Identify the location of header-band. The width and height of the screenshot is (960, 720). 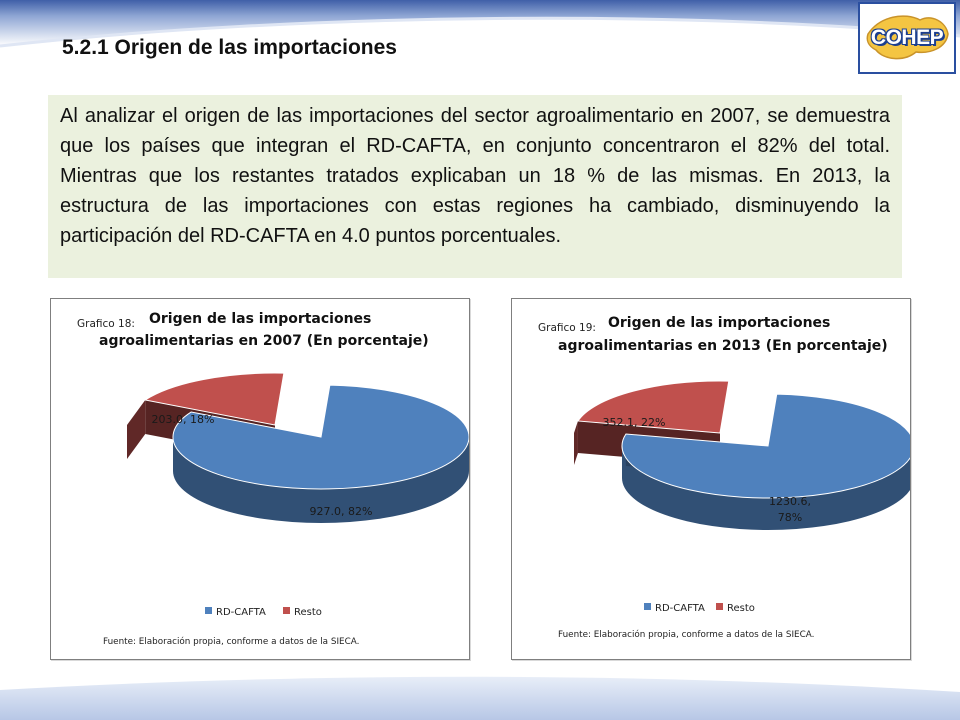
(480, 24).